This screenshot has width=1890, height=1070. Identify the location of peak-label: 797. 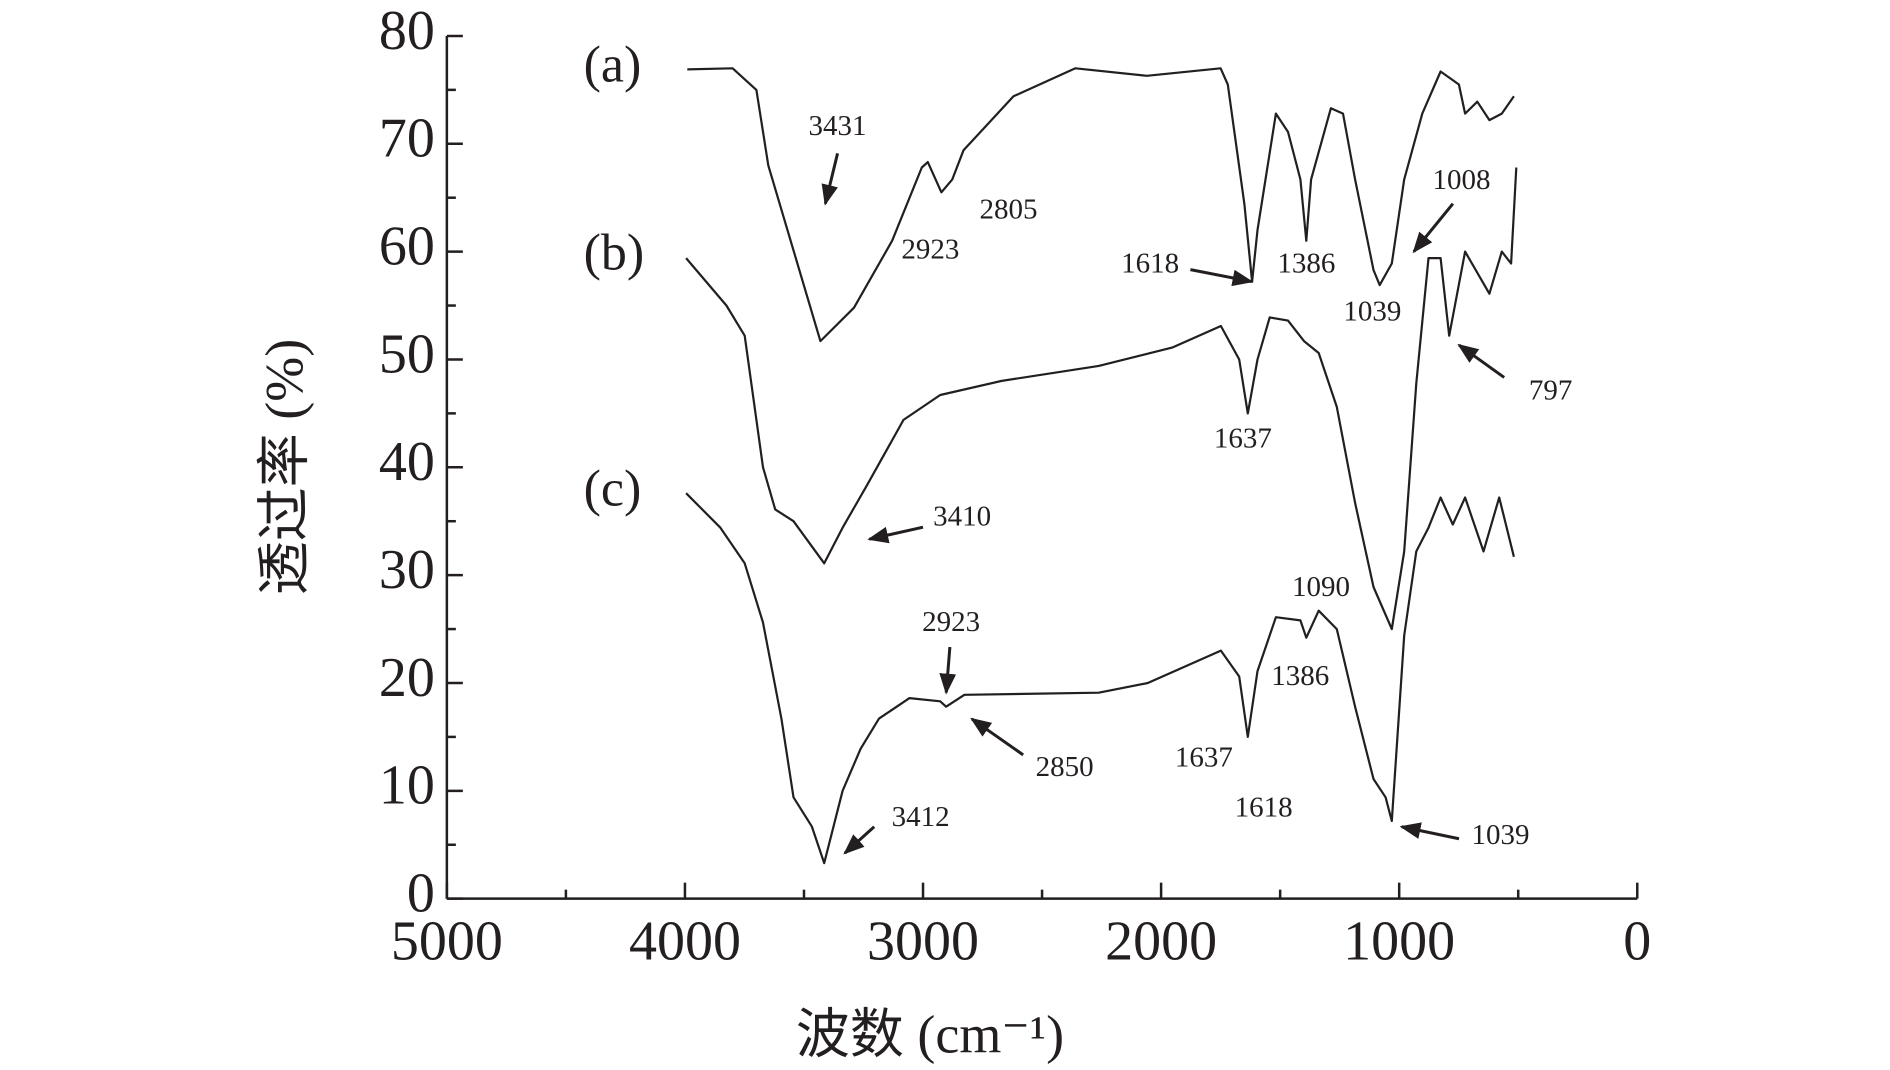
(1551, 391).